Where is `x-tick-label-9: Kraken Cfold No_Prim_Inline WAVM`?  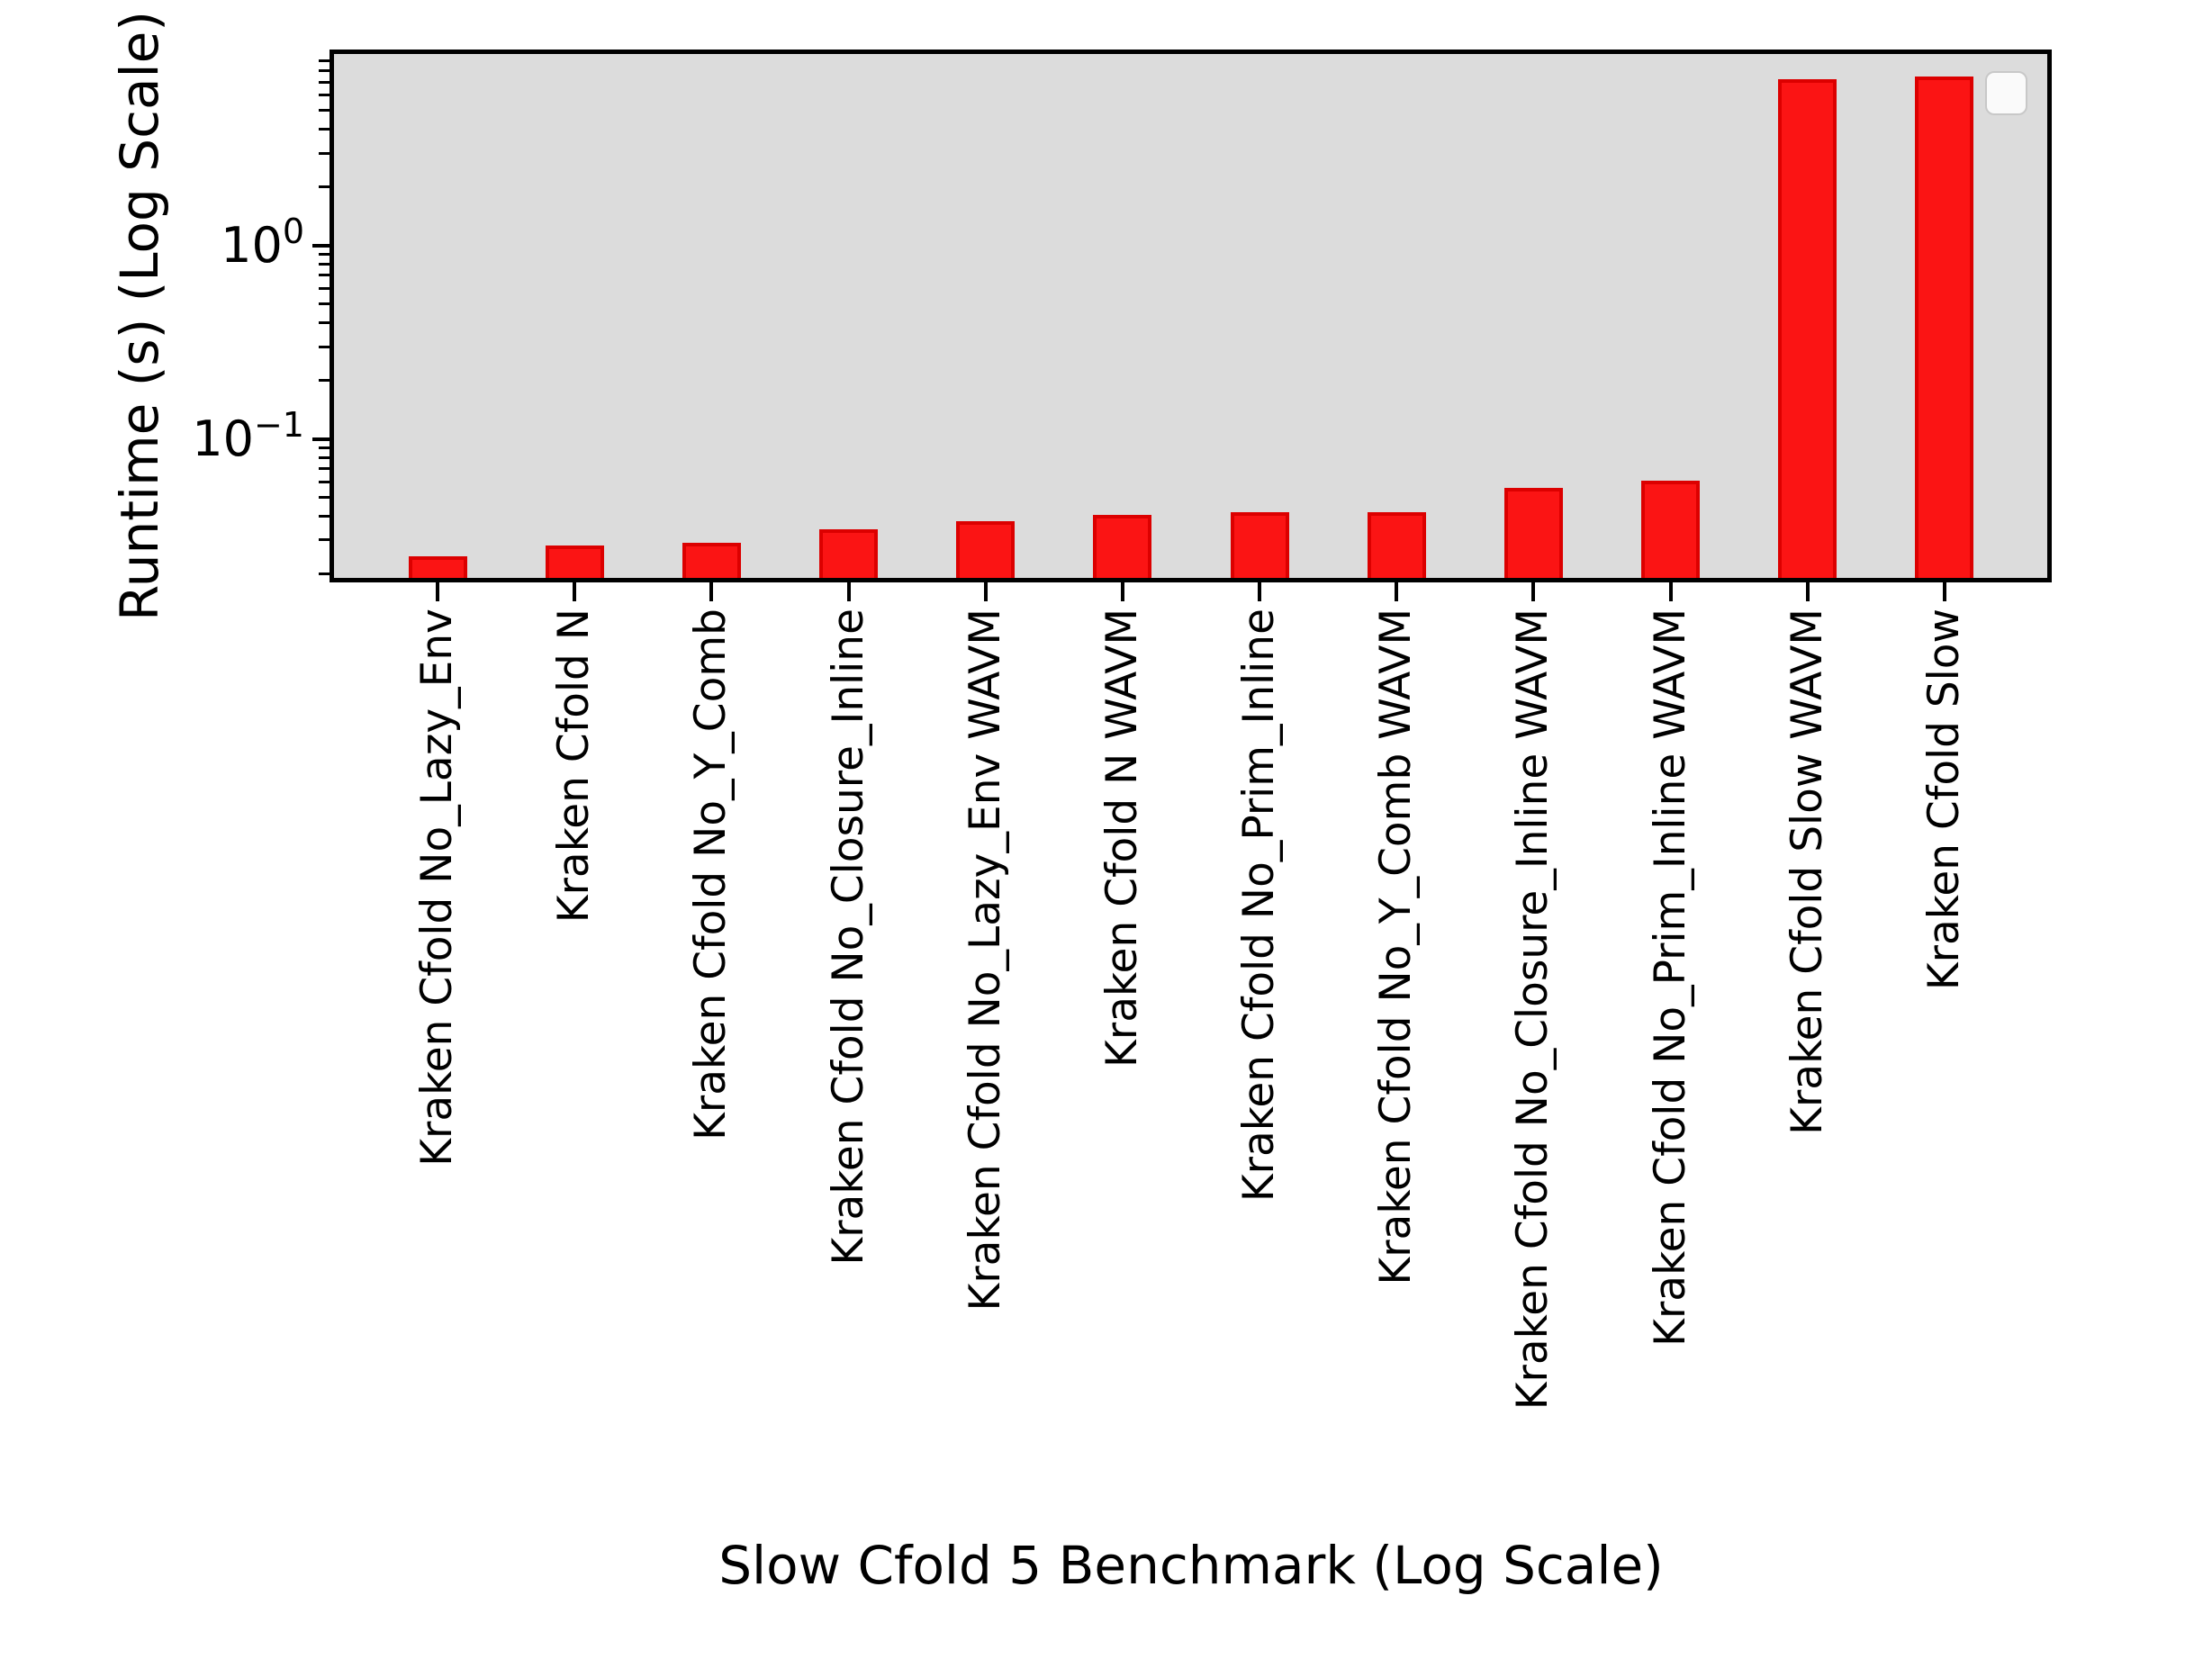
x-tick-label-9: Kraken Cfold No_Prim_Inline WAVM is located at coordinates (1670, 978).